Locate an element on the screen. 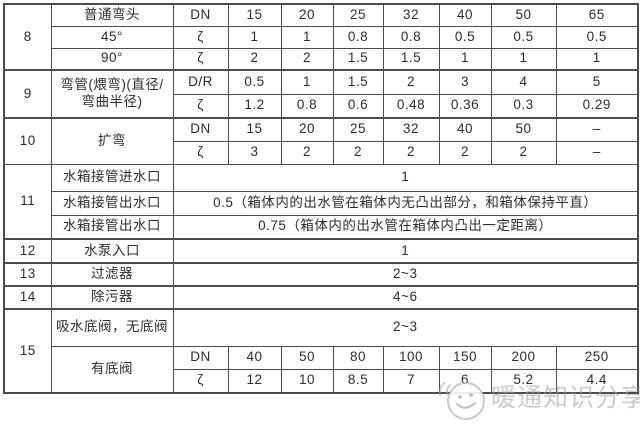  value-cell: 25 is located at coordinates (358, 129).